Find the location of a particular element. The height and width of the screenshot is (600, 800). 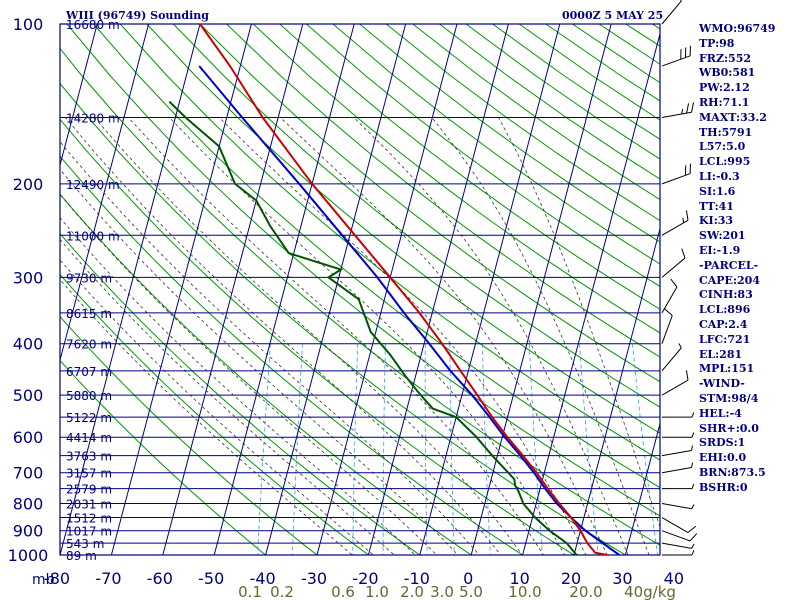

sounding-timestamp: 0000Z 5 MAY 25 is located at coordinates (613, 15).